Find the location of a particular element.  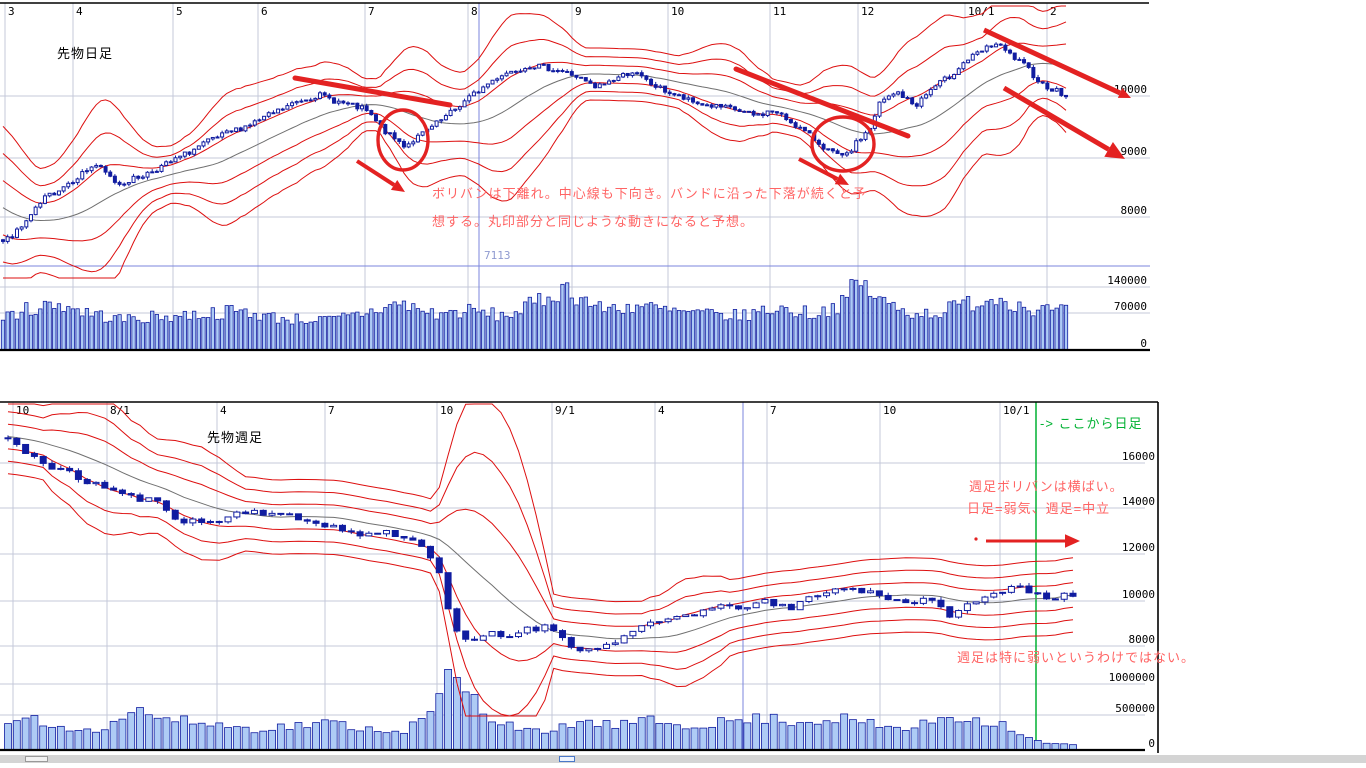

svg-text: 500000 is located at coordinates (1135, 708).